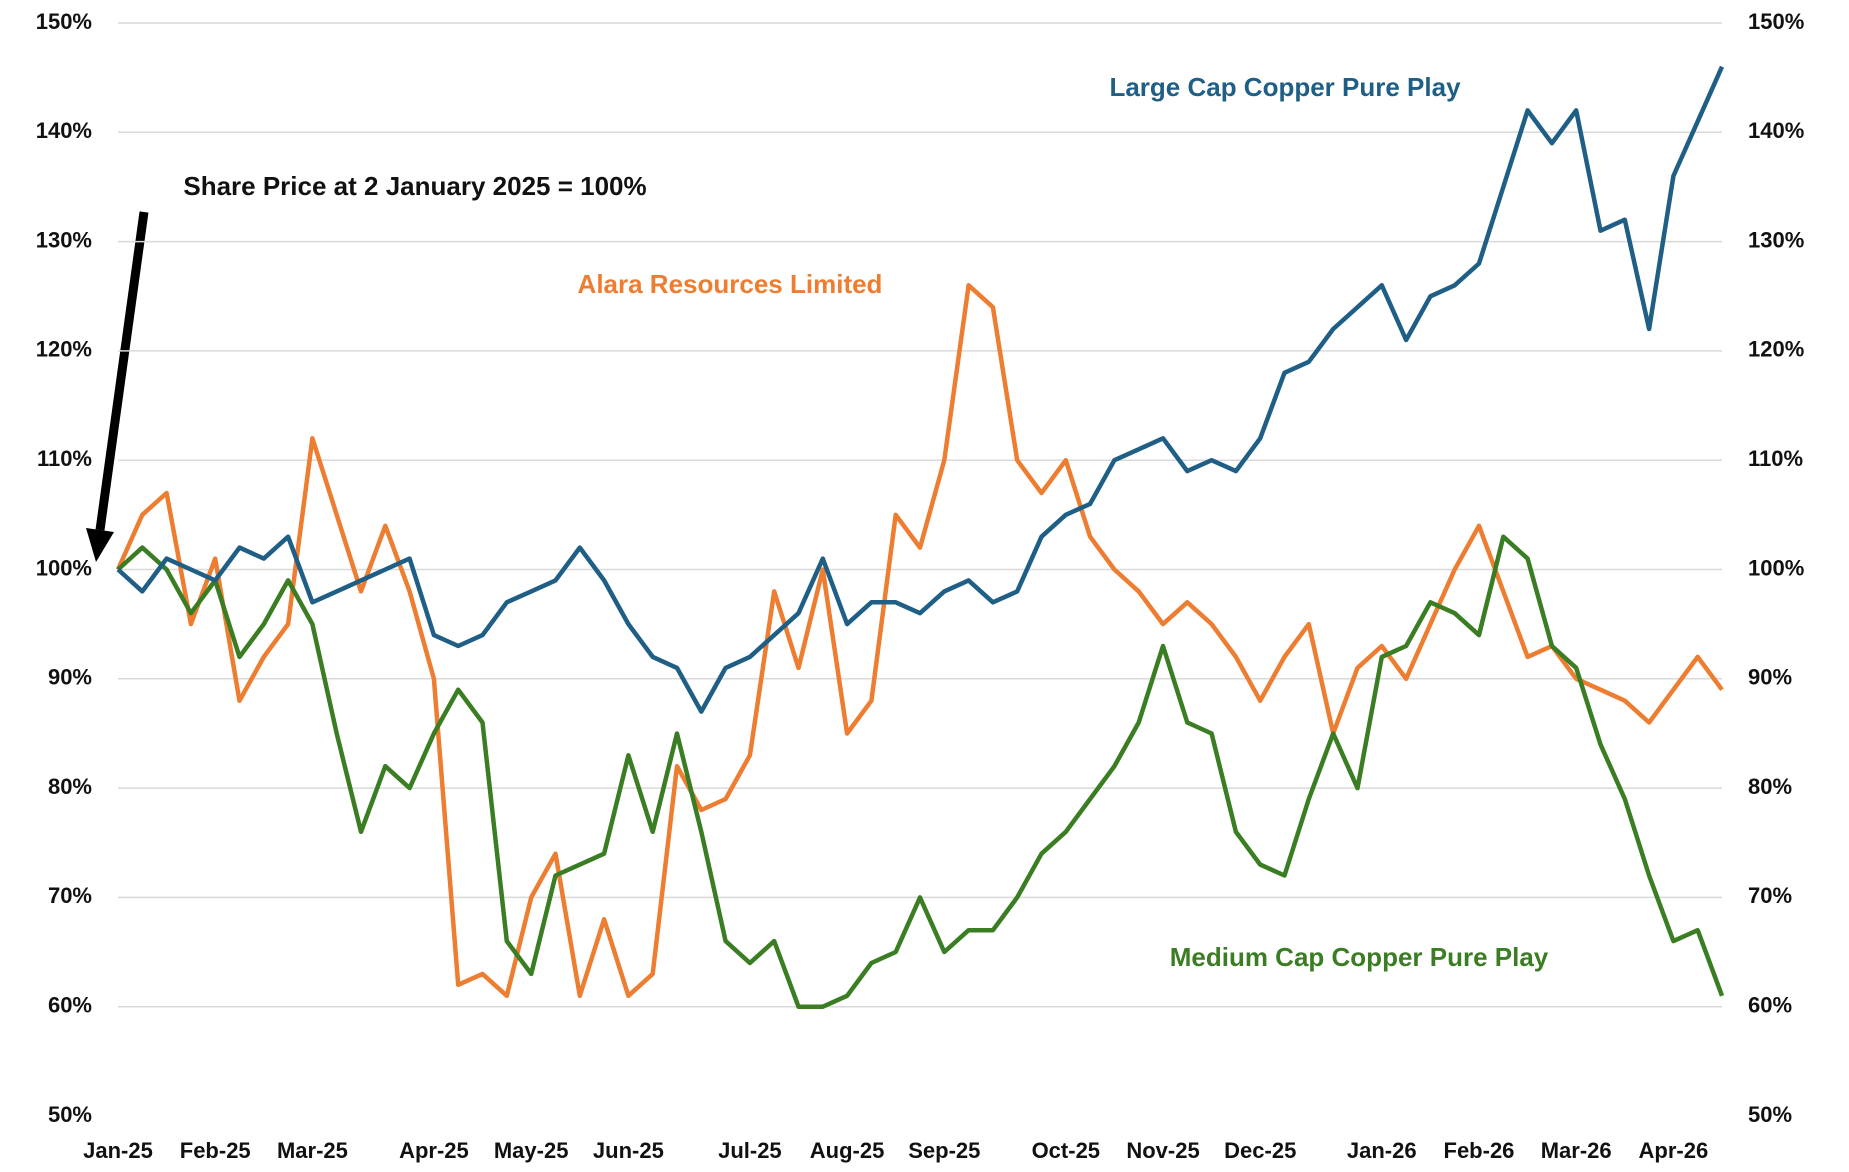 The image size is (1849, 1172). I want to click on x-tick-label: Jan-26, so click(1382, 1150).